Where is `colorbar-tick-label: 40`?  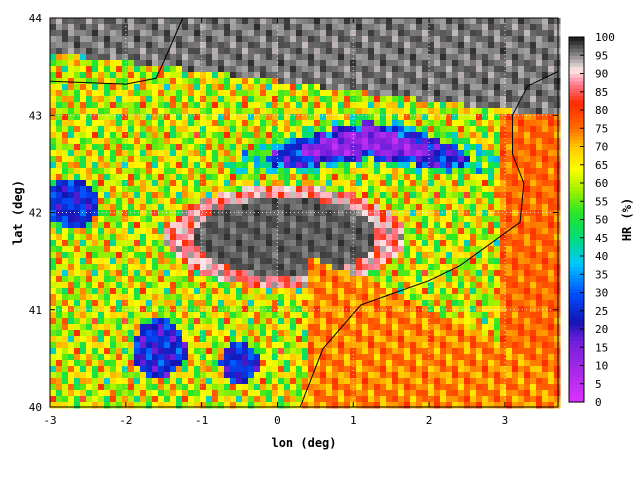 colorbar-tick-label: 40 is located at coordinates (601, 256).